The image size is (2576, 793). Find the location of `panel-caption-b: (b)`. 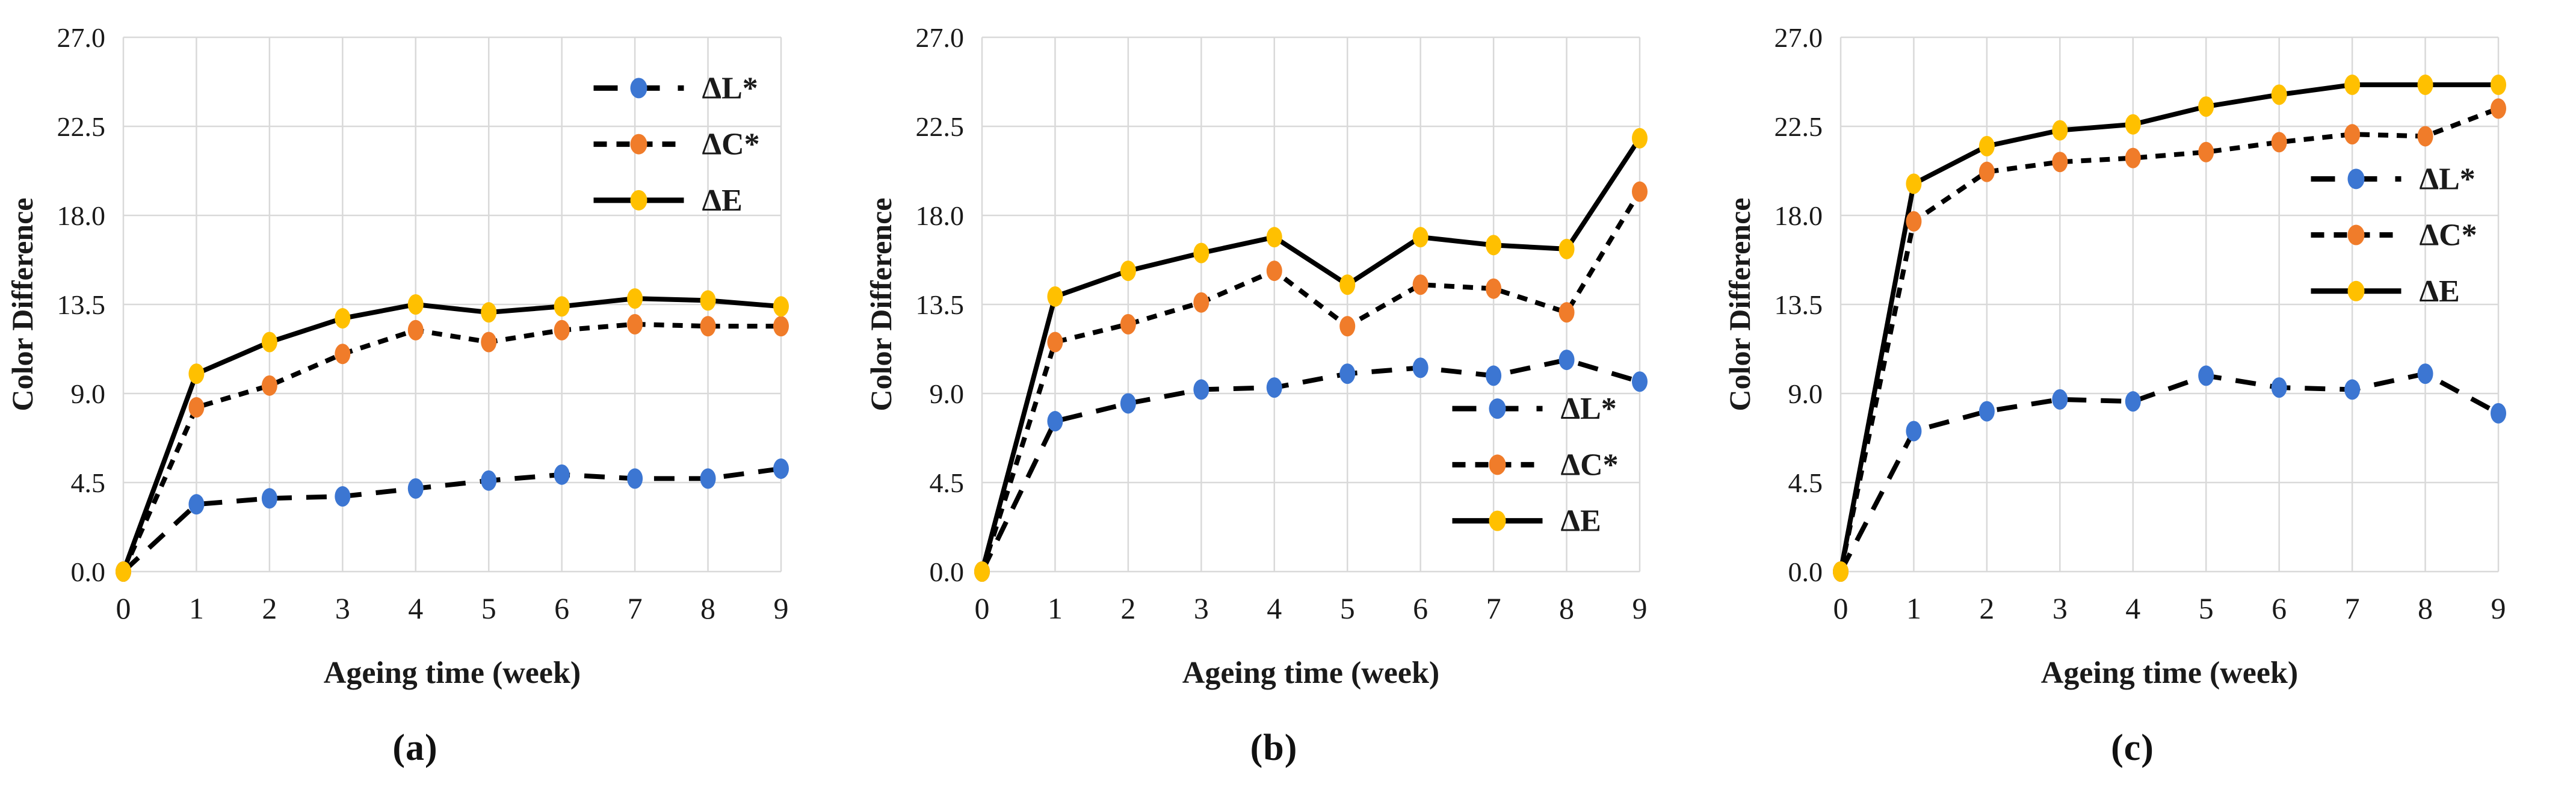

panel-caption-b: (b) is located at coordinates (1274, 747).